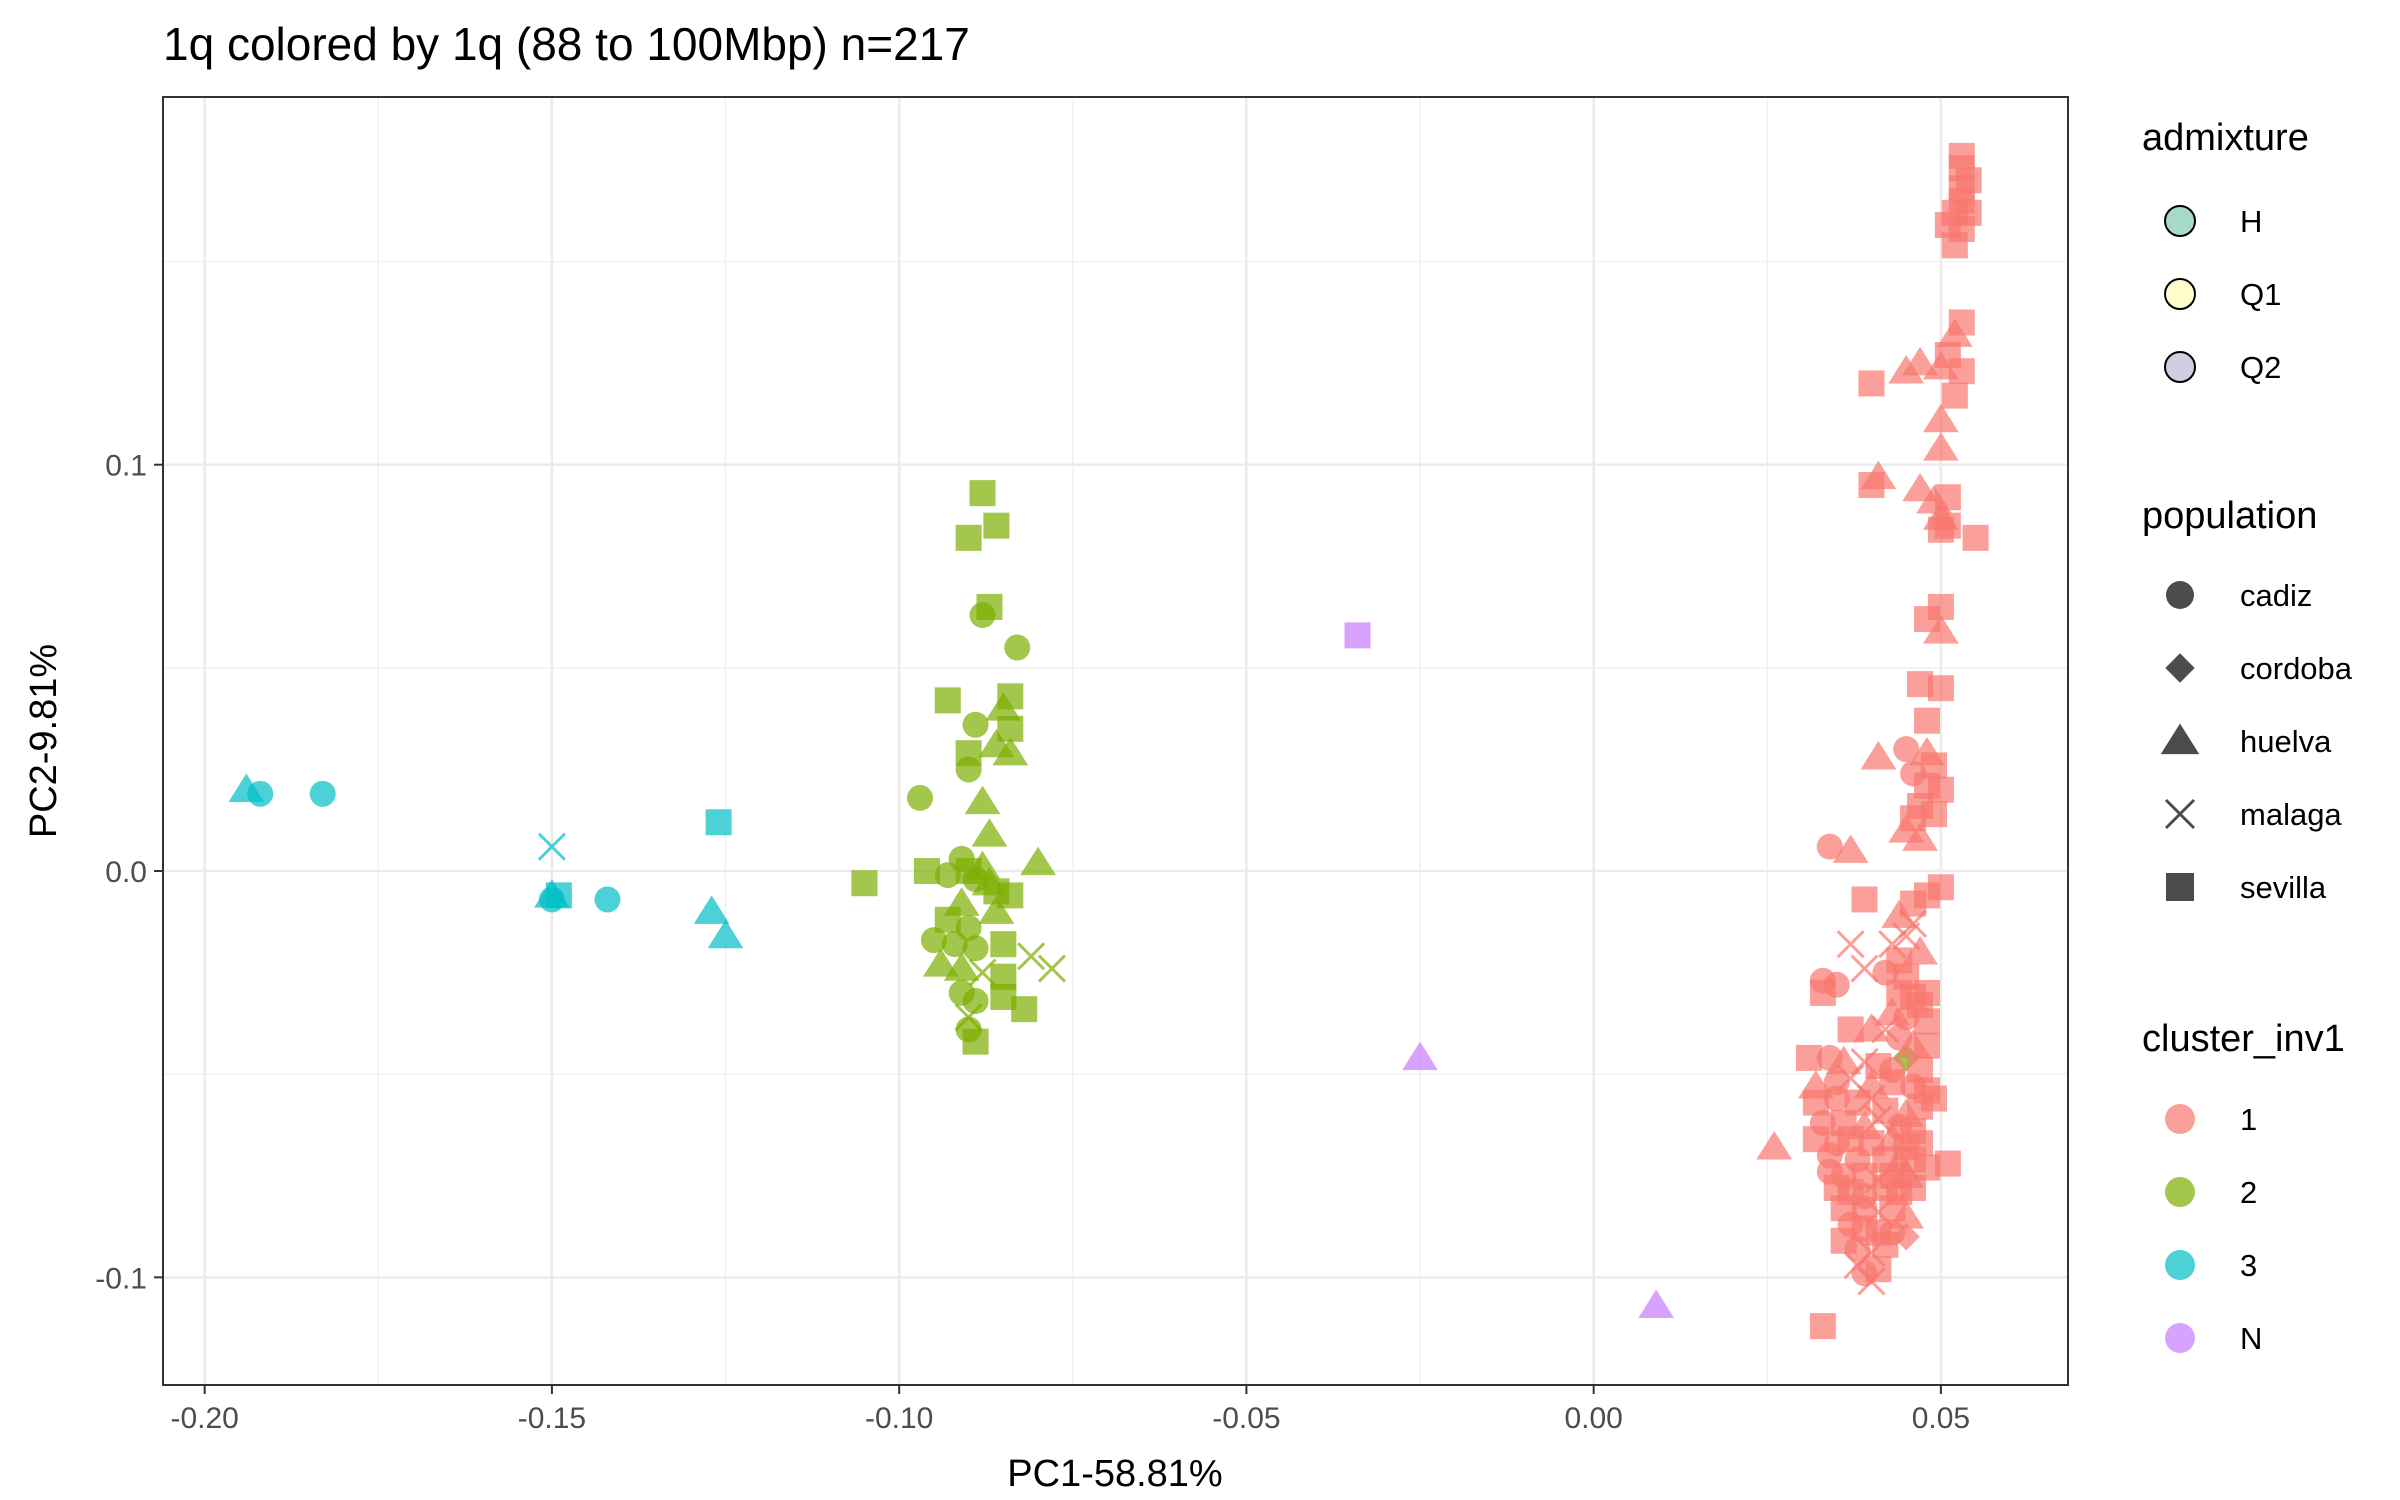 Image resolution: width=2400 pixels, height=1500 pixels. I want to click on legend-key-cadiz, so click(2180, 595).